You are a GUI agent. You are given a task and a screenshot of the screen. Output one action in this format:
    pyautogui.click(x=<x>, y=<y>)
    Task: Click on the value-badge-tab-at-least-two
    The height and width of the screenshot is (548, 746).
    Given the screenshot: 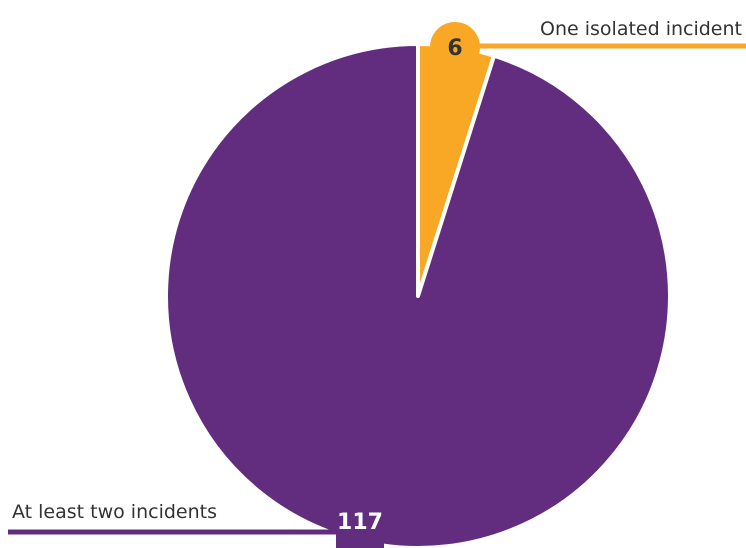 What is the action you would take?
    pyautogui.click(x=360, y=534)
    